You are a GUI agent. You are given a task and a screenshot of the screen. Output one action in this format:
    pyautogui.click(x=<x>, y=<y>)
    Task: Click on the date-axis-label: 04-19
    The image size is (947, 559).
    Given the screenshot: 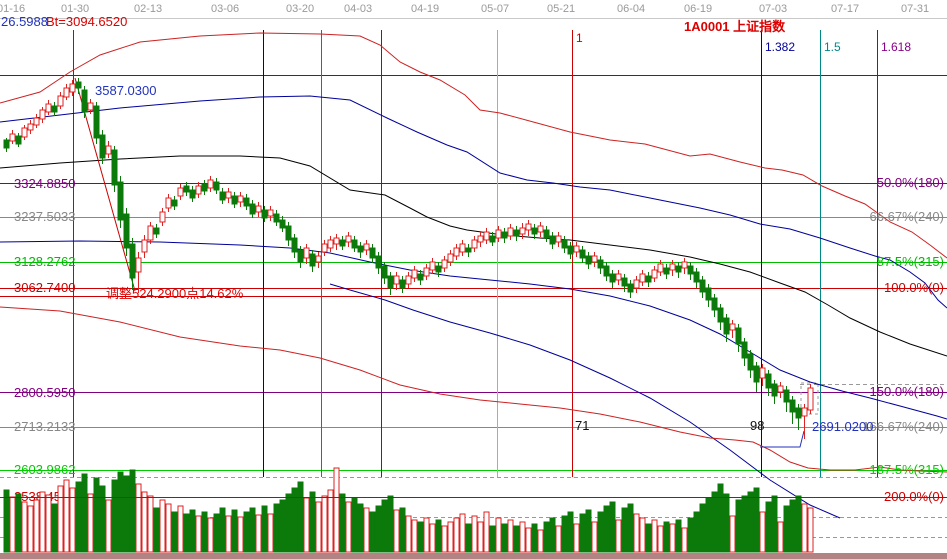 What is the action you would take?
    pyautogui.click(x=425, y=9)
    